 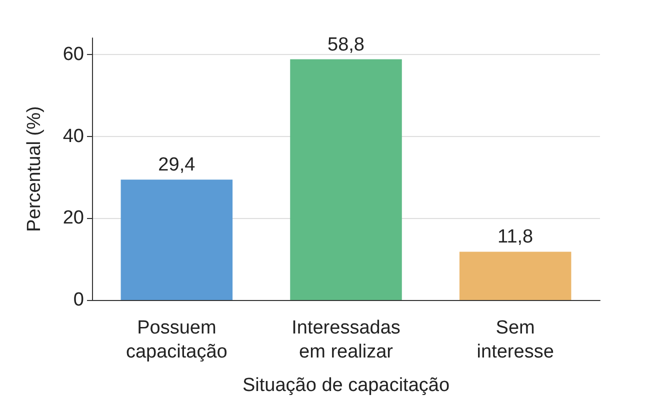 I want to click on y-tick-label: 60, so click(x=73, y=54).